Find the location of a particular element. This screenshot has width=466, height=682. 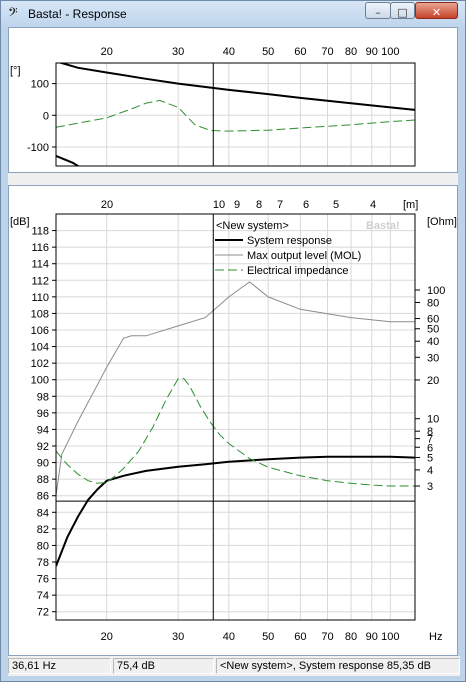

response-x-tick-label: 70 is located at coordinates (327, 637).